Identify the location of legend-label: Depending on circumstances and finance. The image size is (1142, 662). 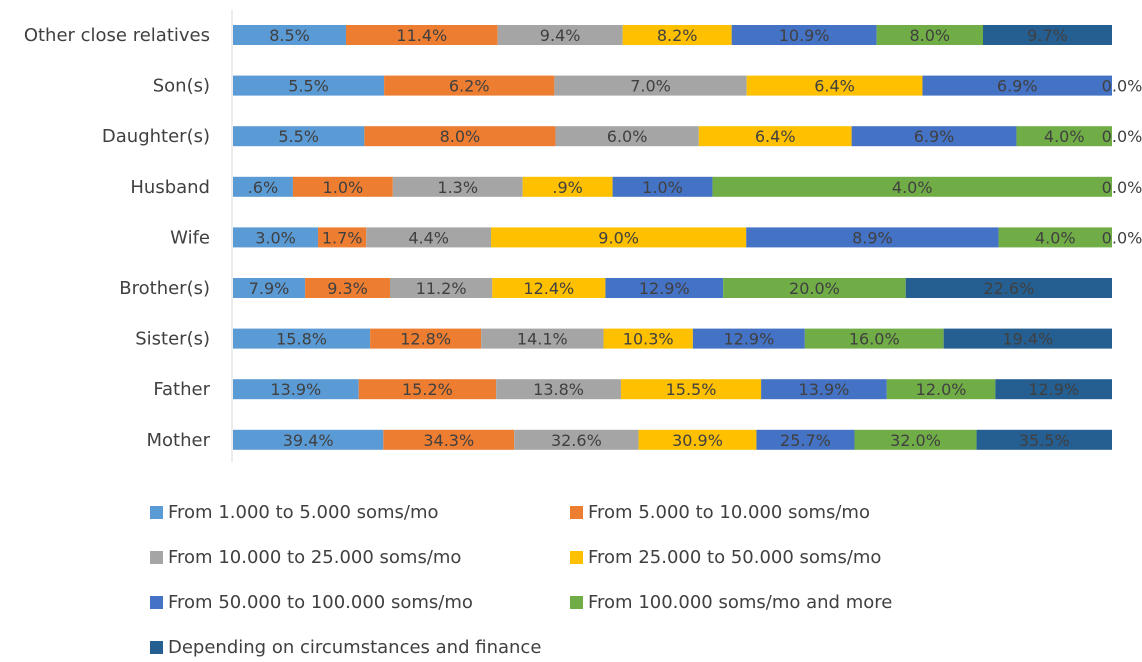
(355, 647).